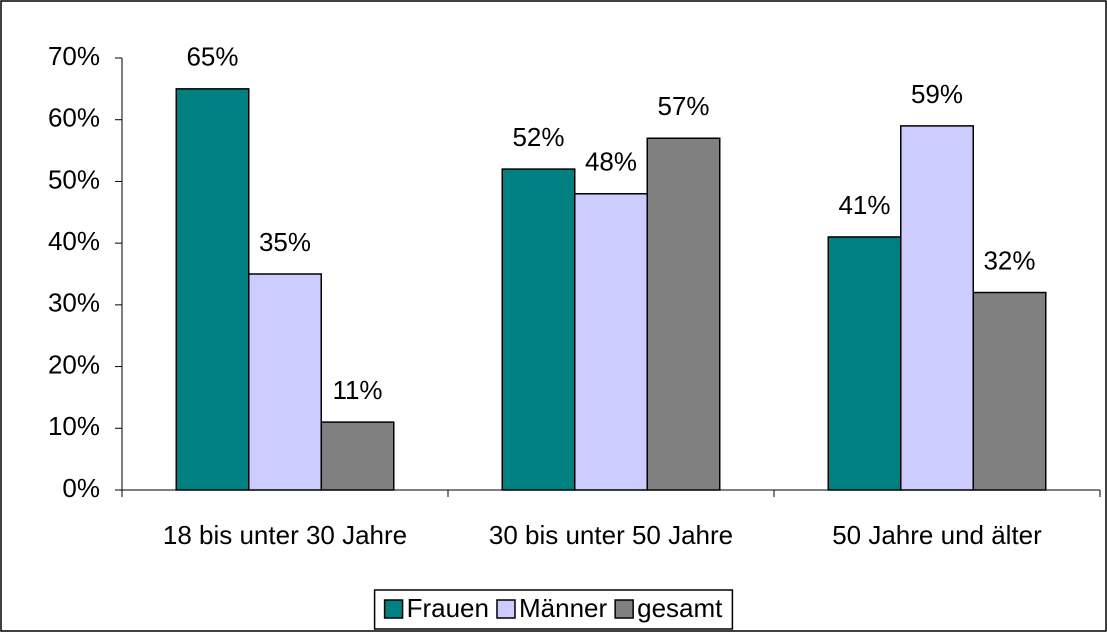  Describe the element at coordinates (81, 488) in the screenshot. I see `y-tick-label: 0%` at that location.